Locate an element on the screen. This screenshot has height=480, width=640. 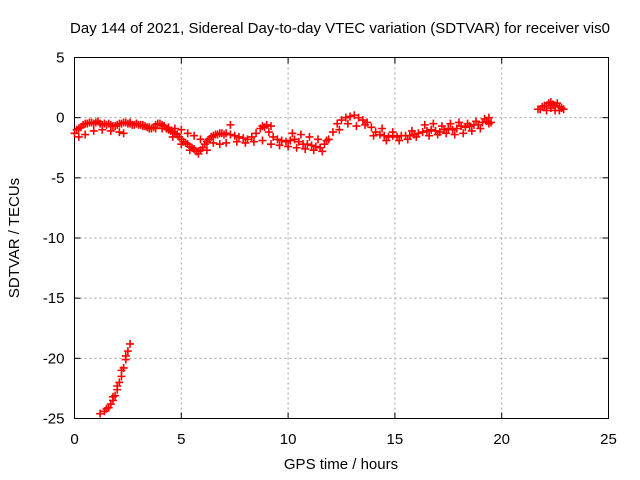
series-late-cluster is located at coordinates (551, 106).